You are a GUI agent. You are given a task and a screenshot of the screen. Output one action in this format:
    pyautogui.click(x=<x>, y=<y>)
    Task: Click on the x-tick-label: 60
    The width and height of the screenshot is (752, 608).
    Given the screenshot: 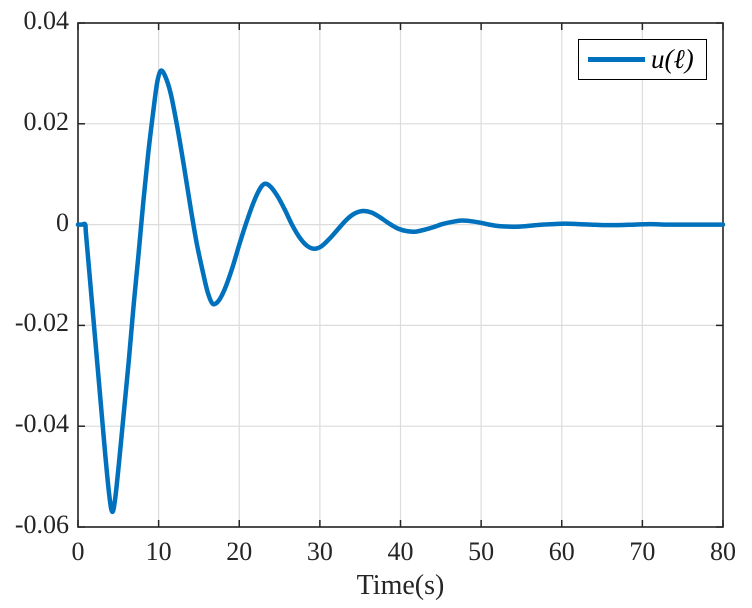 What is the action you would take?
    pyautogui.click(x=561, y=551)
    